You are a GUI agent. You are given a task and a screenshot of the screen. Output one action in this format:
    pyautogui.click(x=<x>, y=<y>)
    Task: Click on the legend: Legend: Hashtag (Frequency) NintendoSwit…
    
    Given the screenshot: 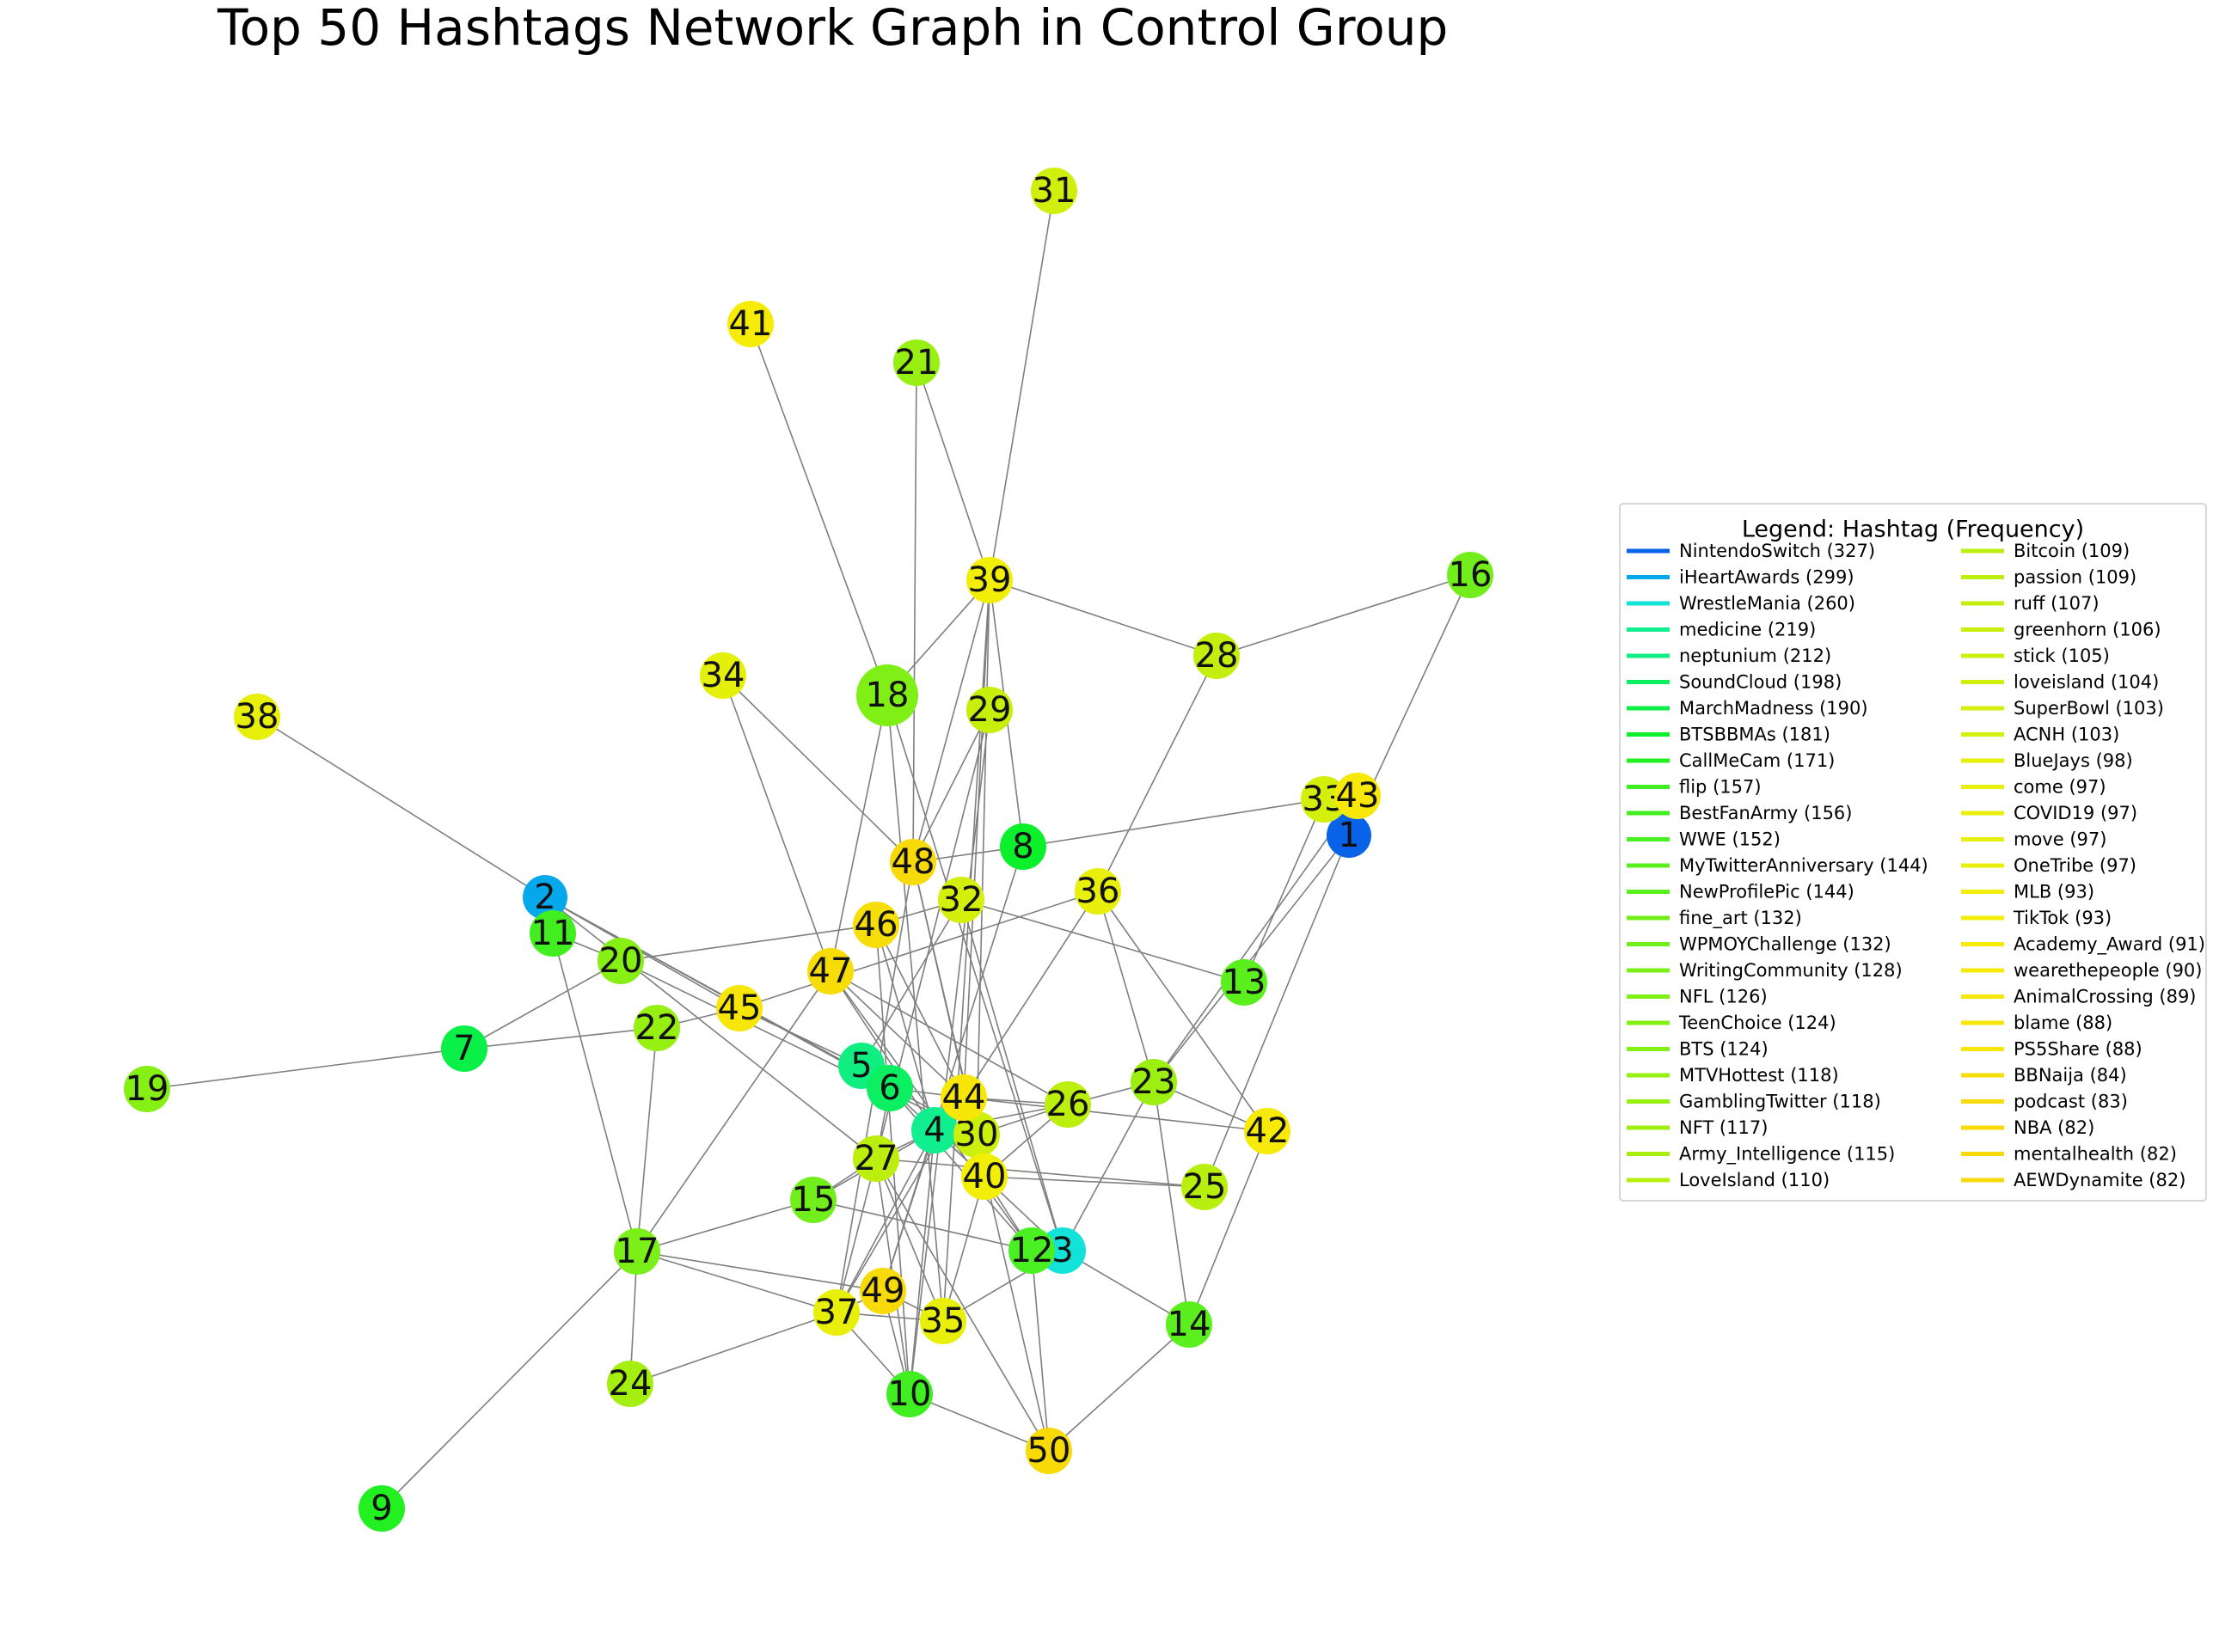 What is the action you would take?
    pyautogui.click(x=1913, y=852)
    